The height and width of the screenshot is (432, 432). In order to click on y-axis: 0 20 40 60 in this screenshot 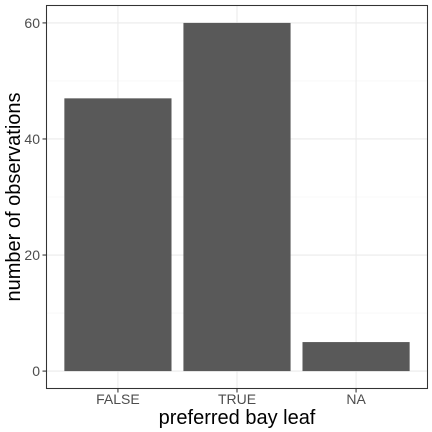, I will do `click(35, 197)`.